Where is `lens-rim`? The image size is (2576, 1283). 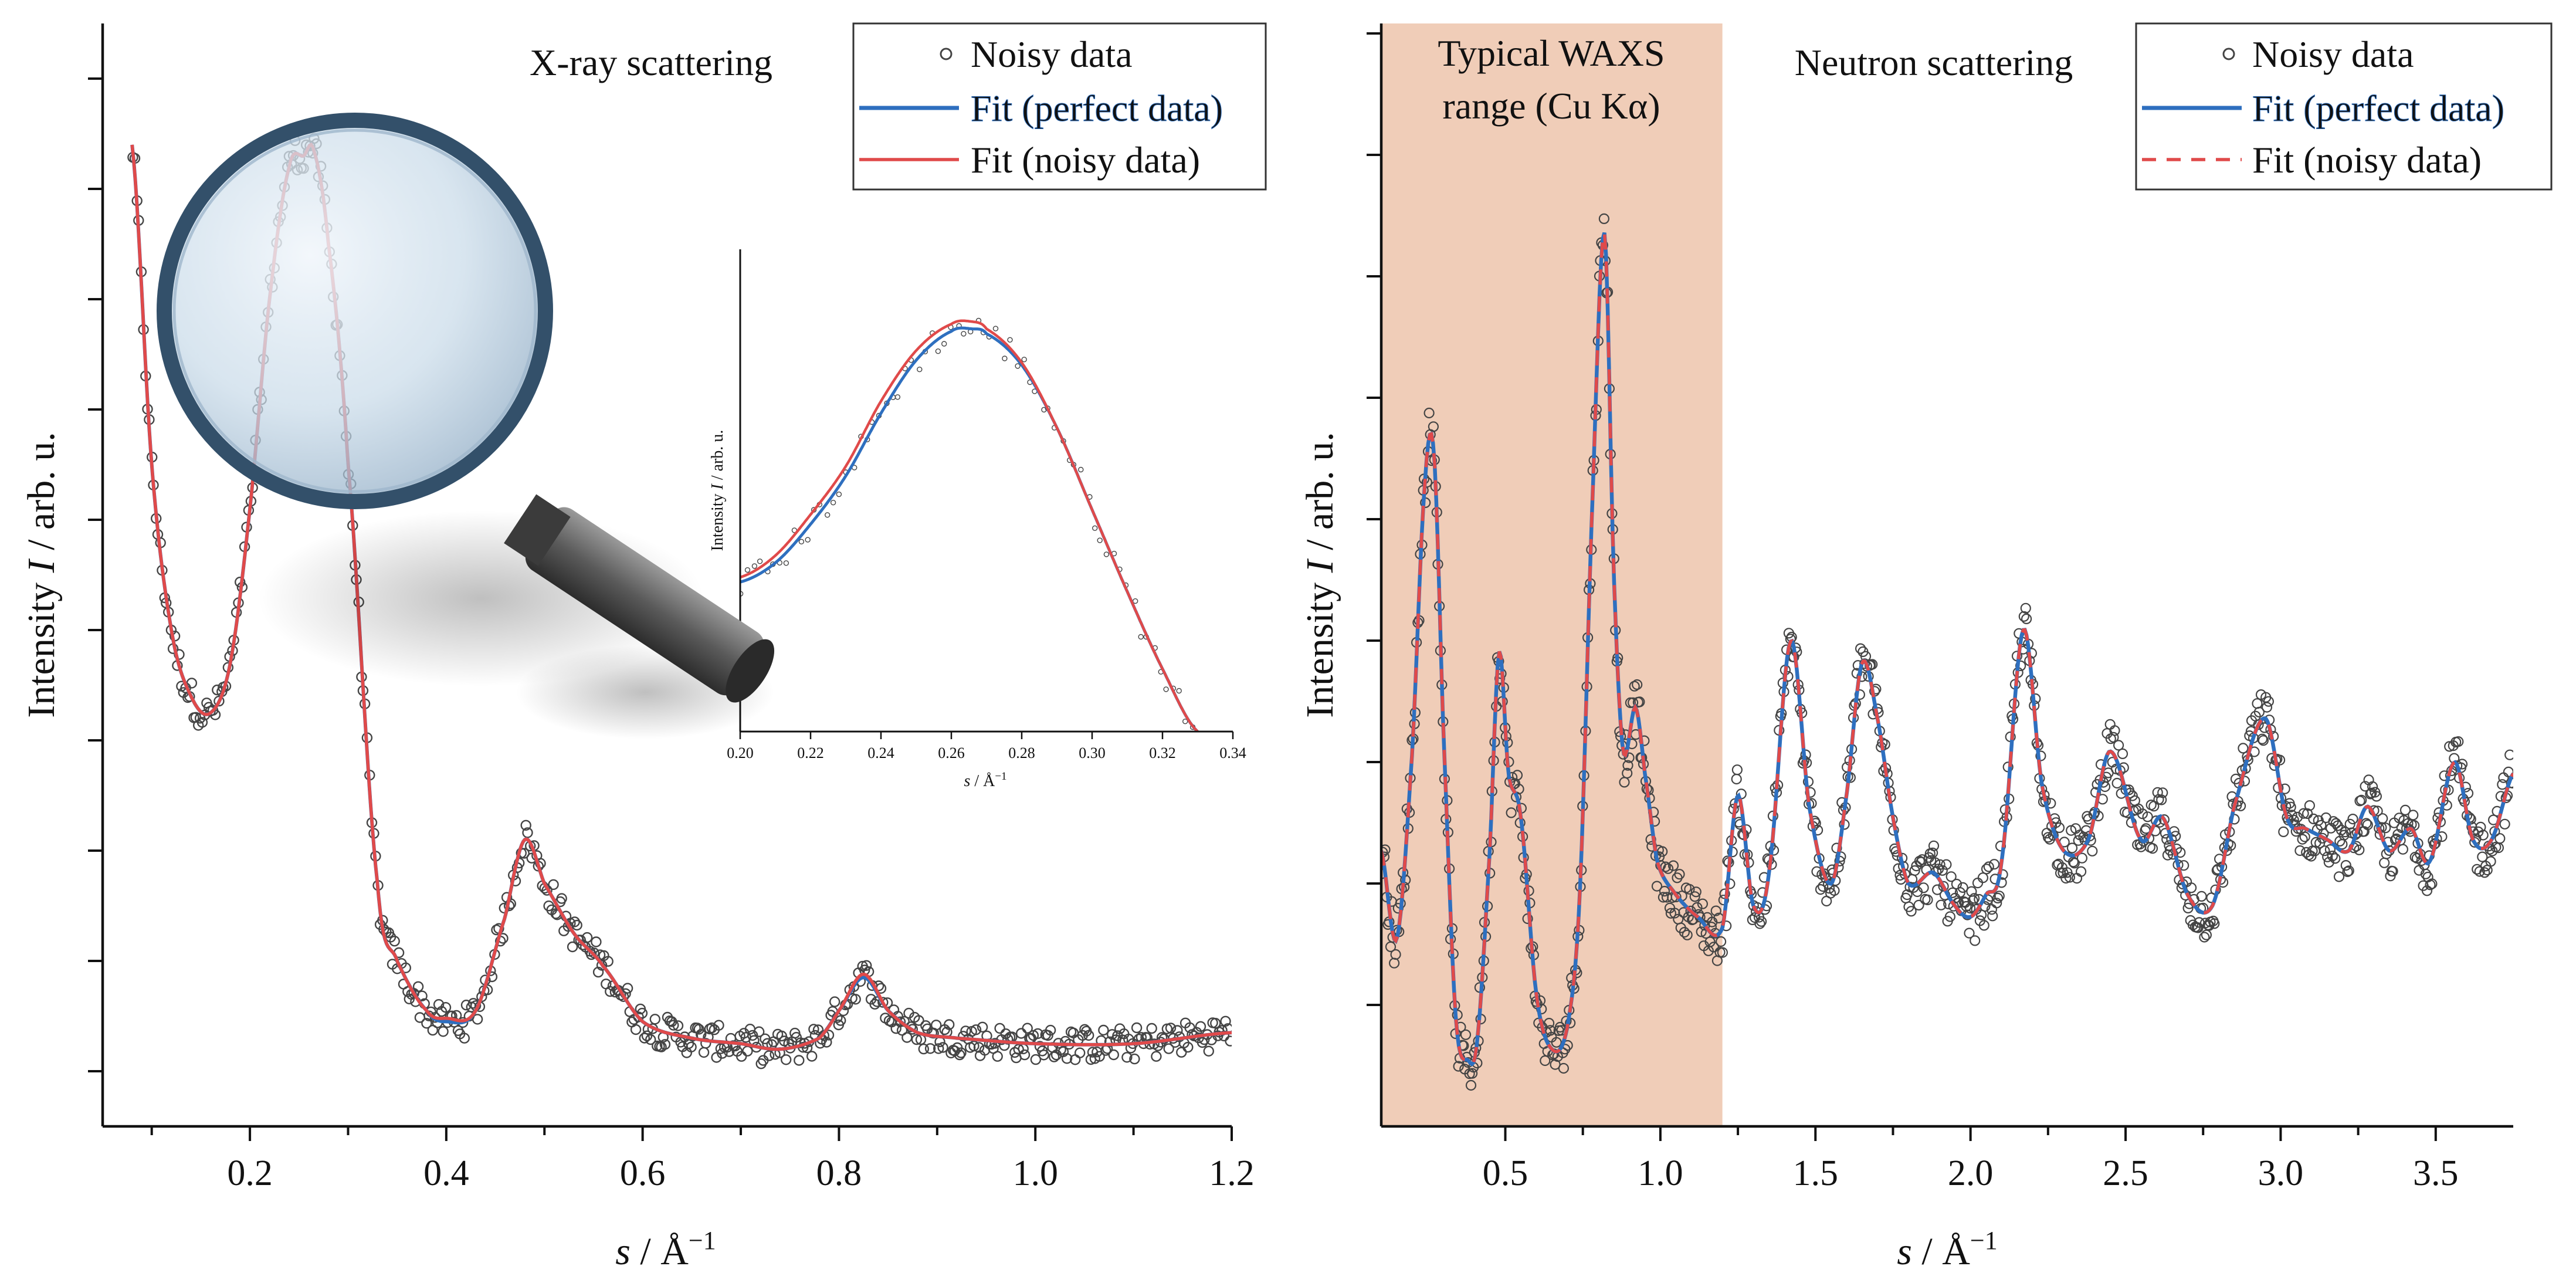 lens-rim is located at coordinates (355, 311).